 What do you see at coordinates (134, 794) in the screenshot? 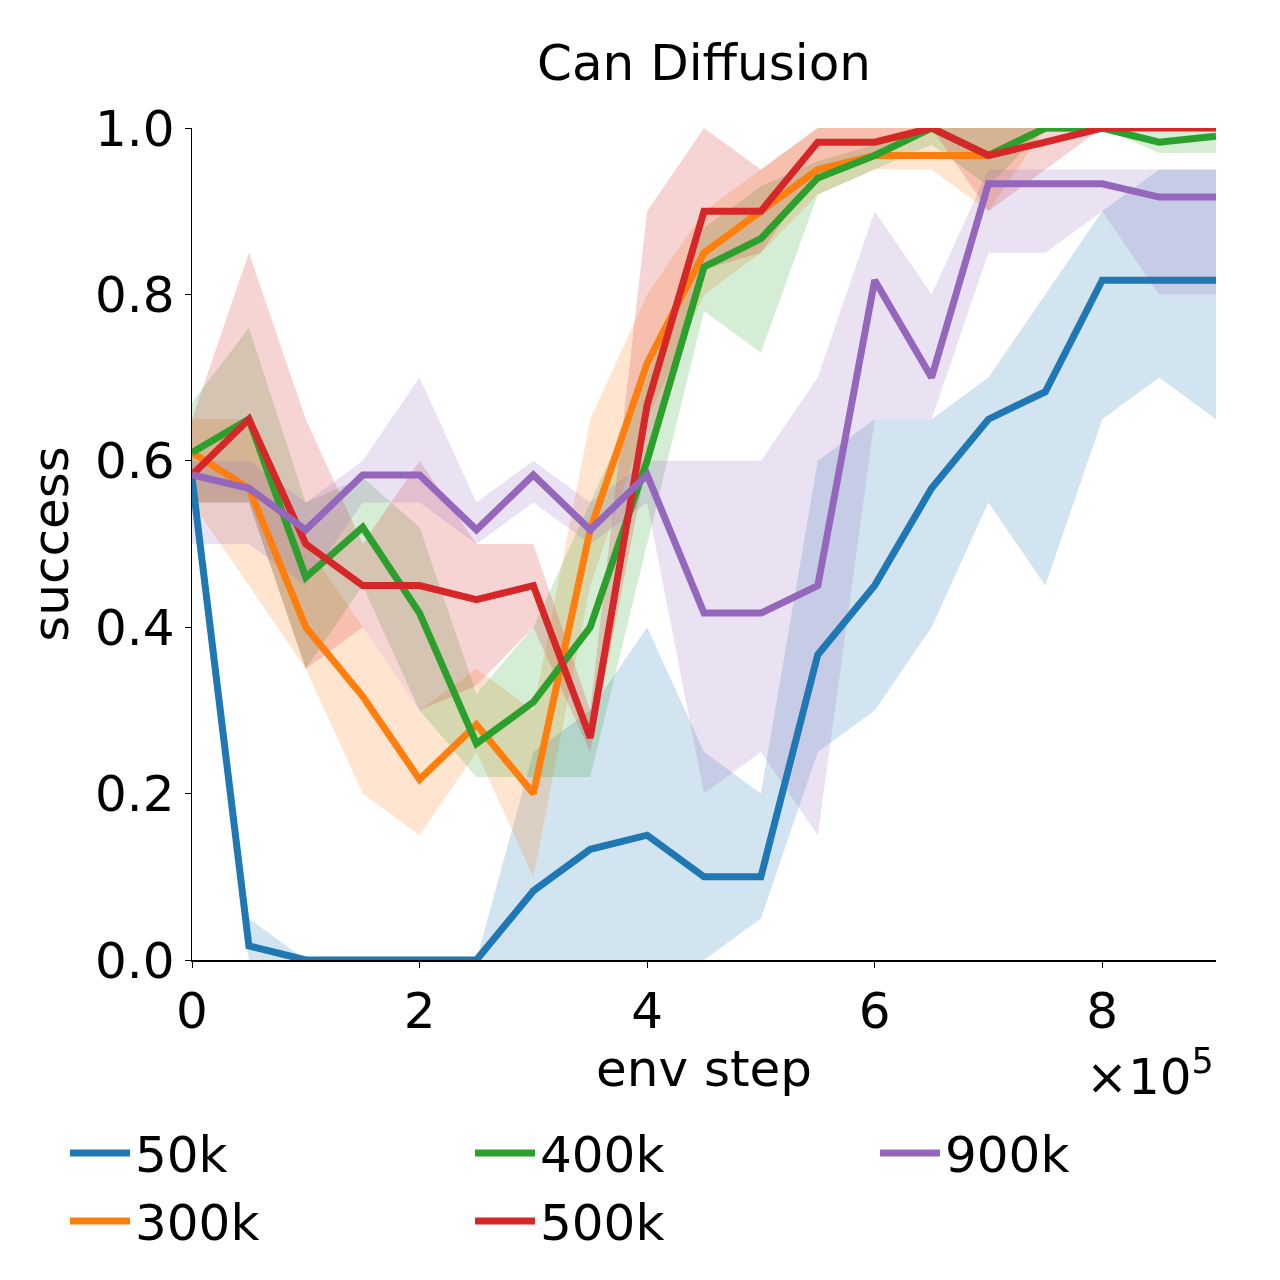
I see `y-tick-label: 0.2` at bounding box center [134, 794].